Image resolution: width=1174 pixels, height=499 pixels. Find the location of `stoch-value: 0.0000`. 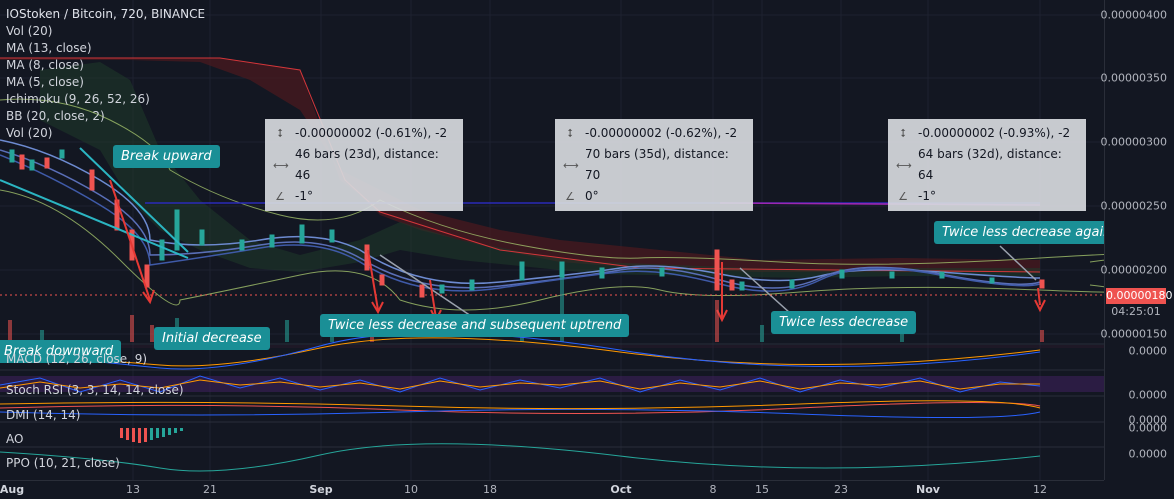

stoch-value: 0.0000 is located at coordinates (1148, 395).